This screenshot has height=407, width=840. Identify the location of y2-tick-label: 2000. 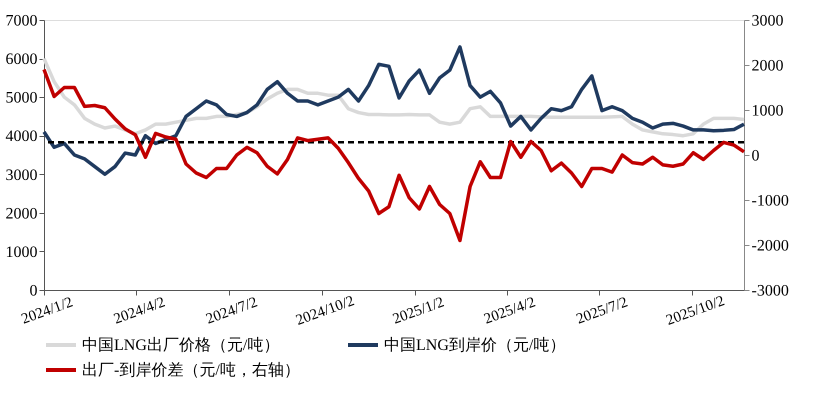
(768, 66).